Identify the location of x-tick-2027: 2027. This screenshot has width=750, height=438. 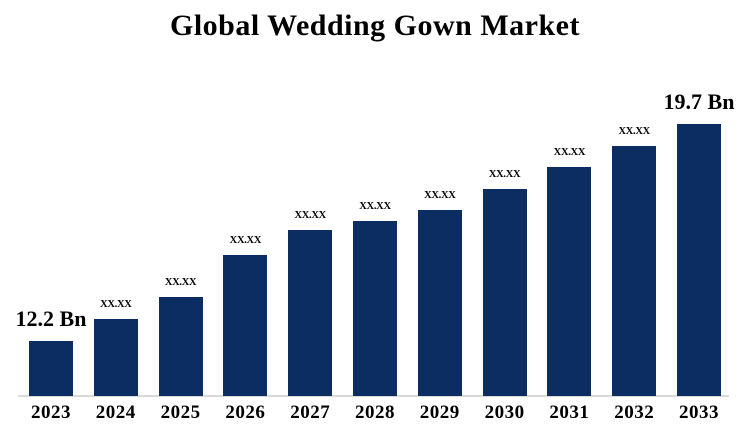
(310, 412).